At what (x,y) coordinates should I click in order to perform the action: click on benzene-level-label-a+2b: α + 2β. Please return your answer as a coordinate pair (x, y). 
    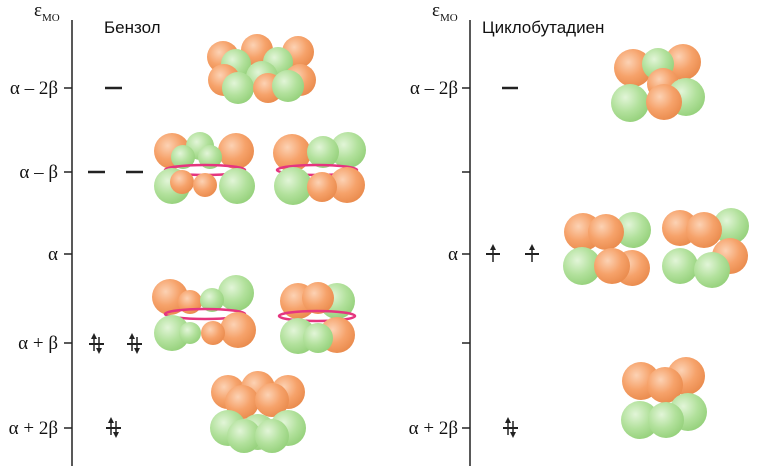
    Looking at the image, I should click on (33, 428).